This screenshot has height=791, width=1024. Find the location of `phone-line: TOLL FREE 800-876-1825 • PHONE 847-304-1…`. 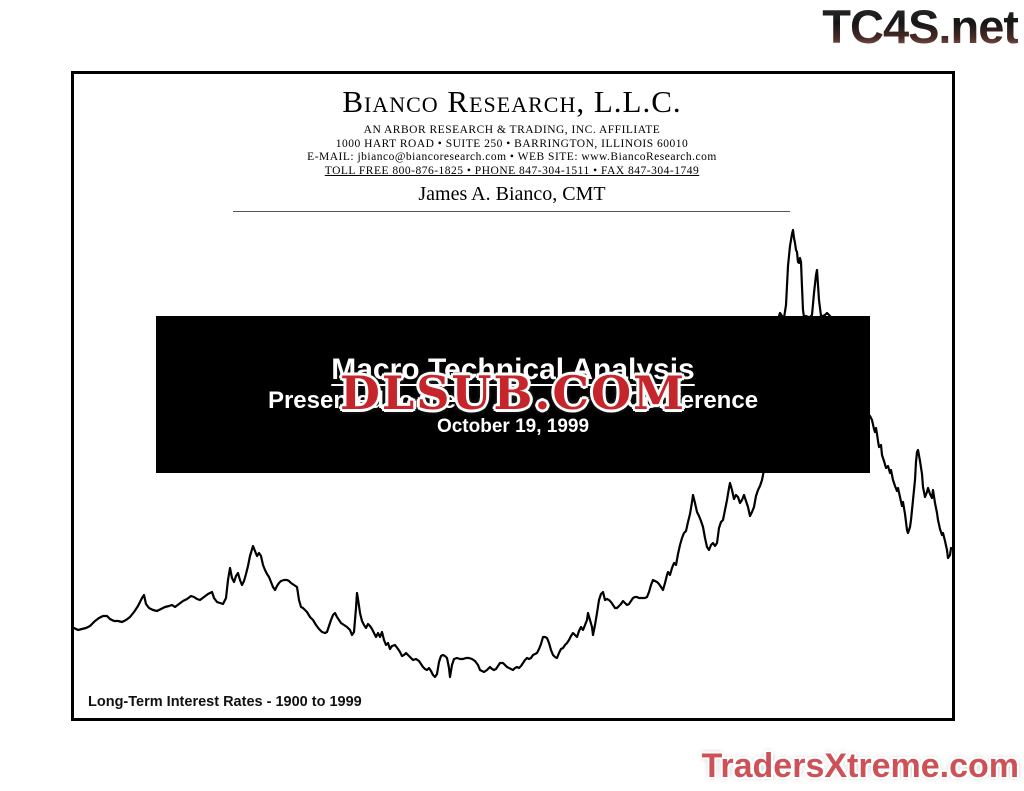

phone-line: TOLL FREE 800-876-1825 • PHONE 847-304-1… is located at coordinates (512, 170).